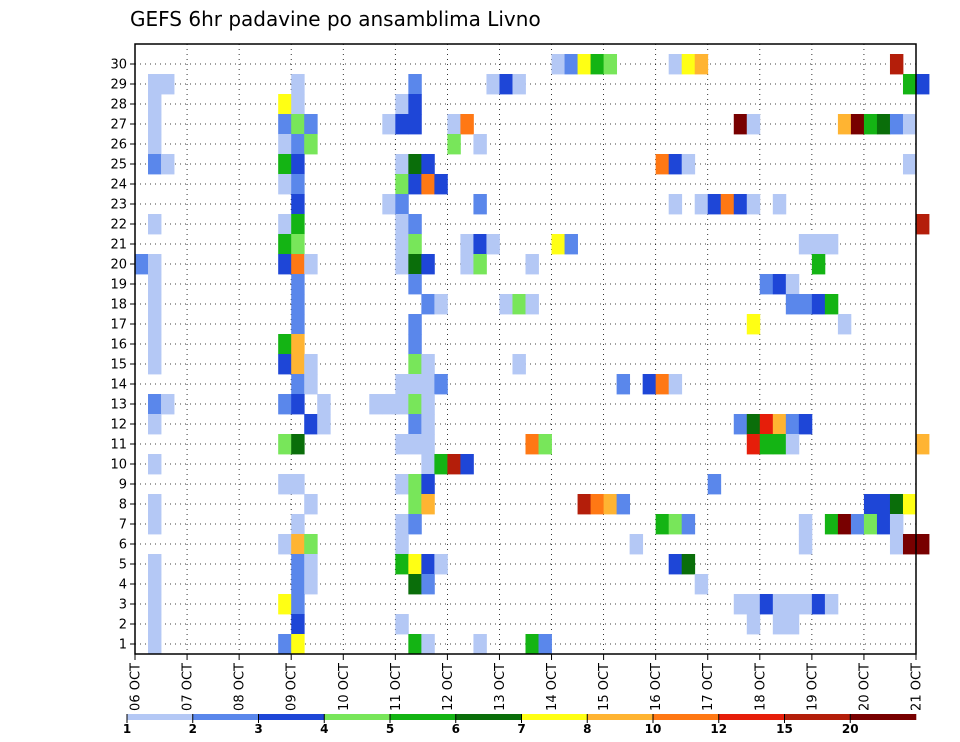 The image size is (960, 742). I want to click on y-tick-label: 17, so click(118, 325).